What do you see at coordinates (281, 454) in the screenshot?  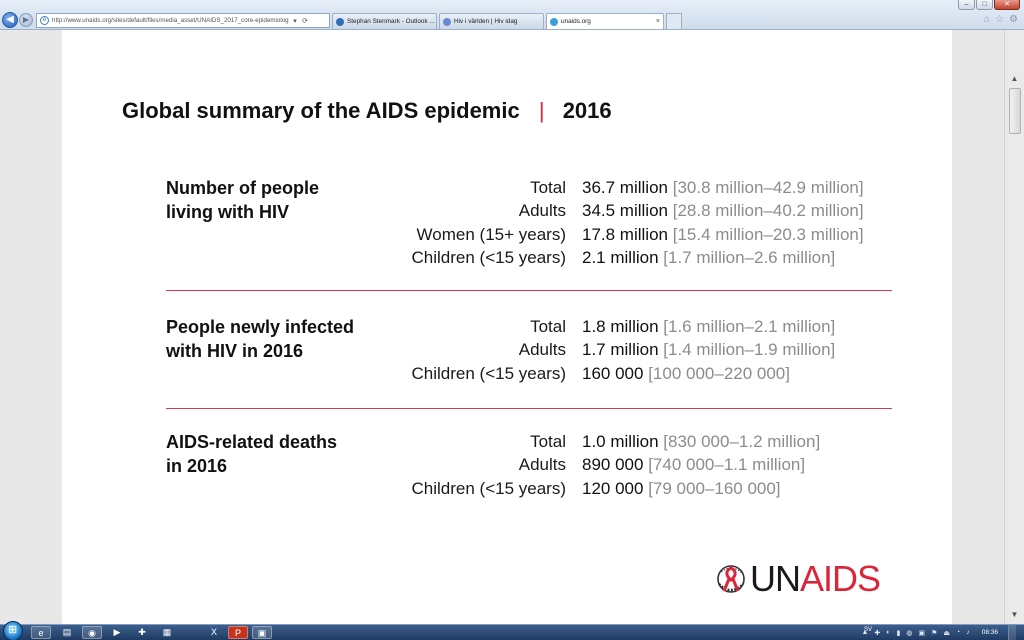 I see `section-heading: AIDS-related deaths in 2016` at bounding box center [281, 454].